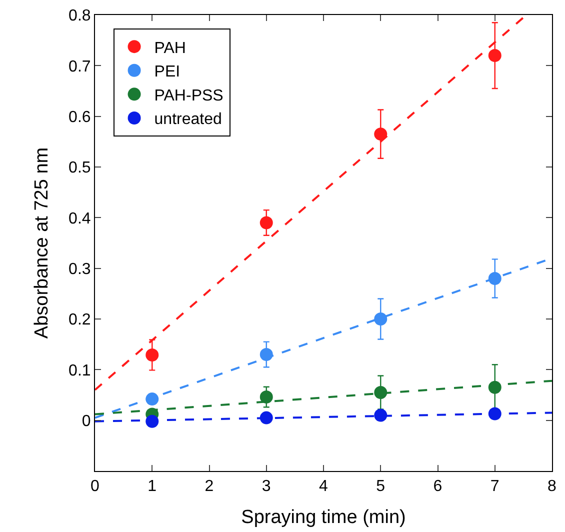 This screenshot has height=532, width=565. I want to click on legend-label: PEI, so click(167, 72).